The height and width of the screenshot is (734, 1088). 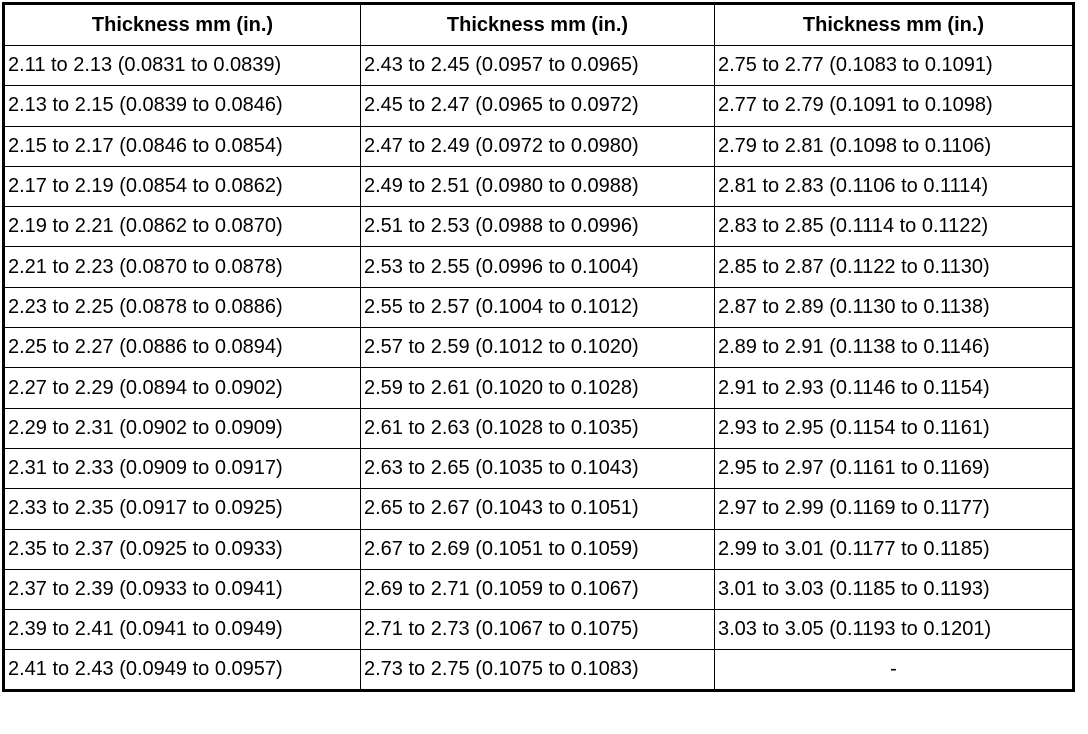 I want to click on table-cell: 2.23 to 2.25 (0.0878 to 0.0886), so click(x=182, y=307).